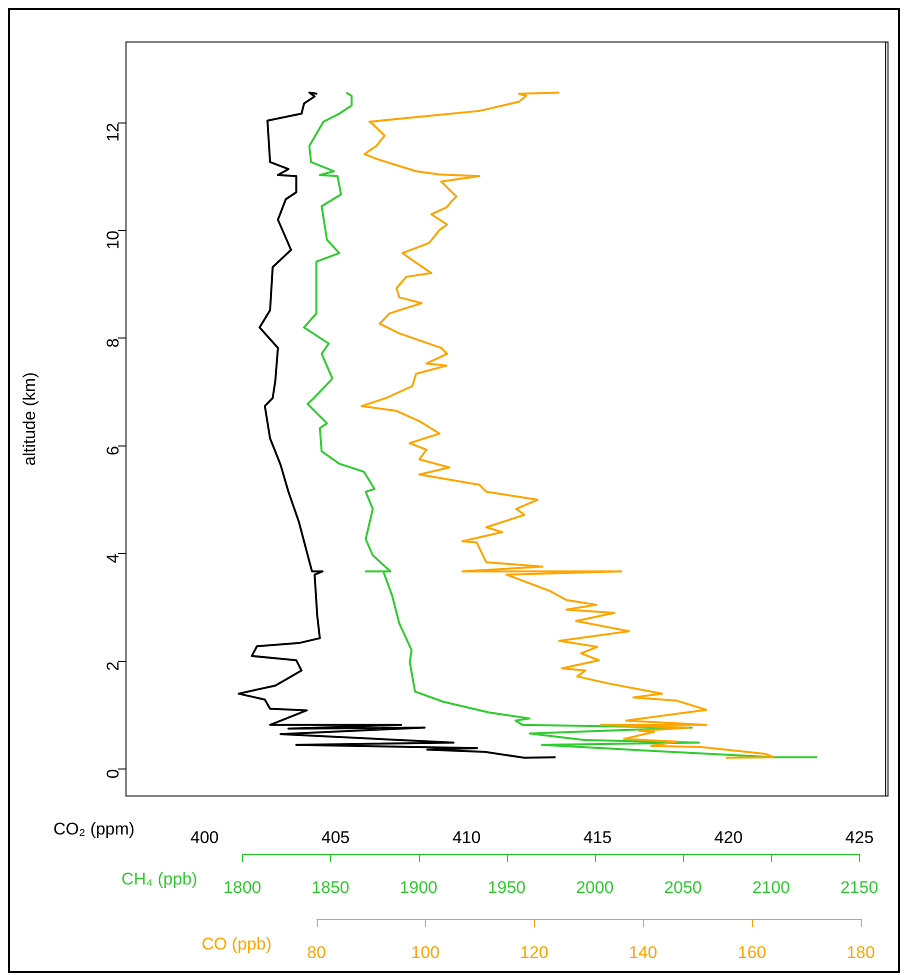 This screenshot has height=975, width=908. Describe the element at coordinates (466, 837) in the screenshot. I see `x-tick-label: 410` at that location.